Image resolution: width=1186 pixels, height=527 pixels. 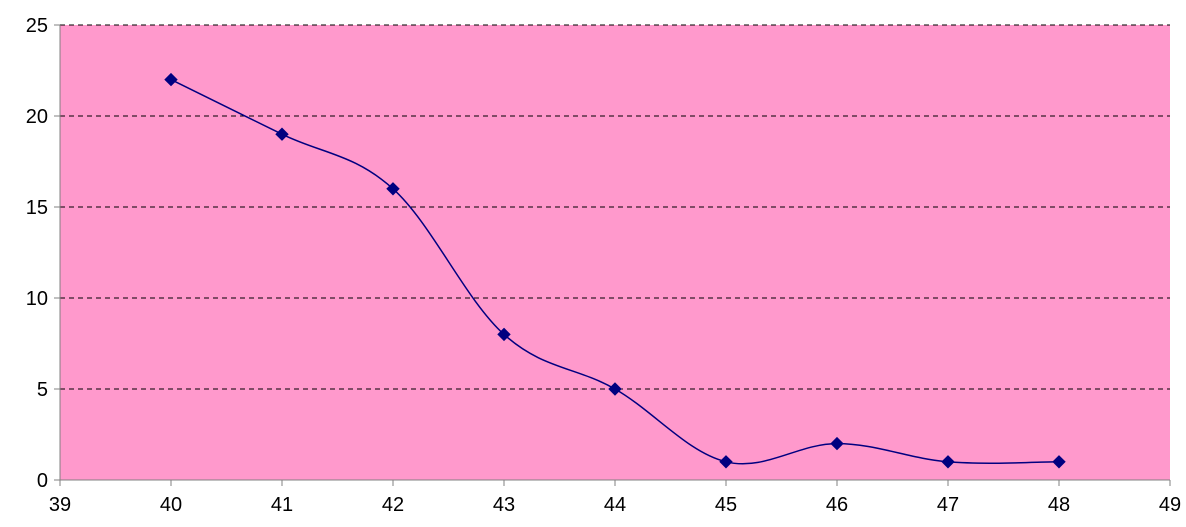 I want to click on x-tick-labels: 39 40 41 42 43 44 45 46 47 48 49, so click(x=615, y=505).